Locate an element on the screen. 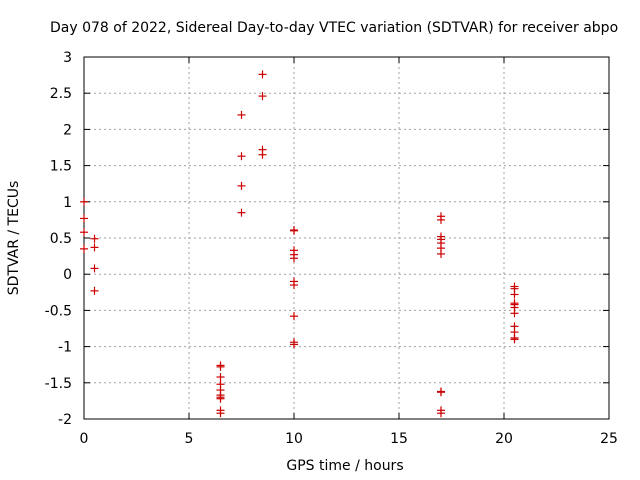 The height and width of the screenshot is (480, 640). y-tick-label: -2 is located at coordinates (65, 420).